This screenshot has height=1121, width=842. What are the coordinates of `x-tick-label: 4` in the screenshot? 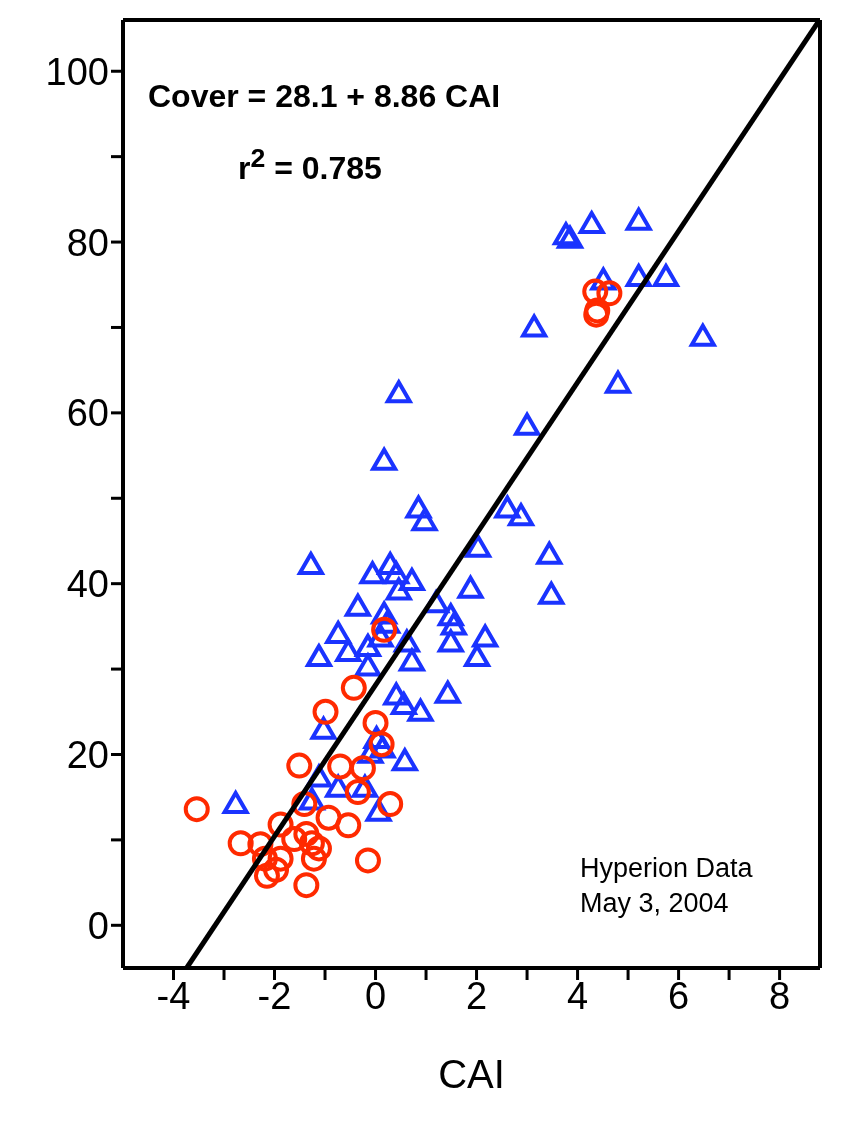 It's located at (577, 995).